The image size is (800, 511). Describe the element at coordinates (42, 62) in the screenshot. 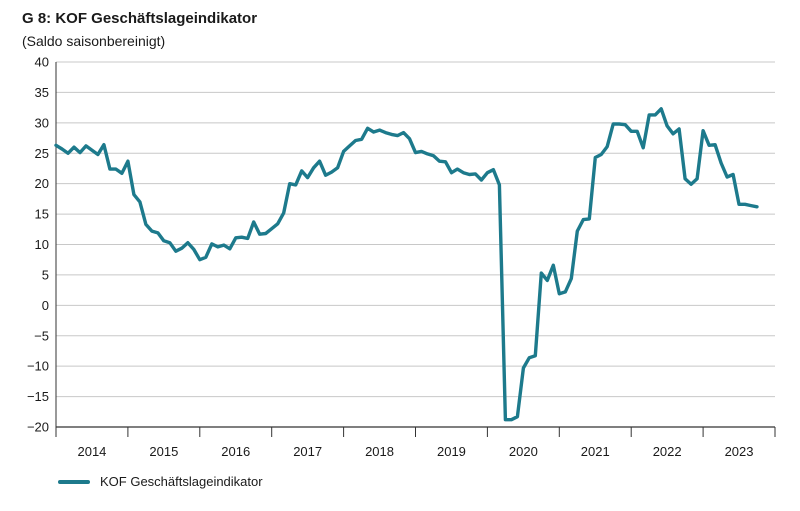

I see `y-tick-label: 40` at that location.